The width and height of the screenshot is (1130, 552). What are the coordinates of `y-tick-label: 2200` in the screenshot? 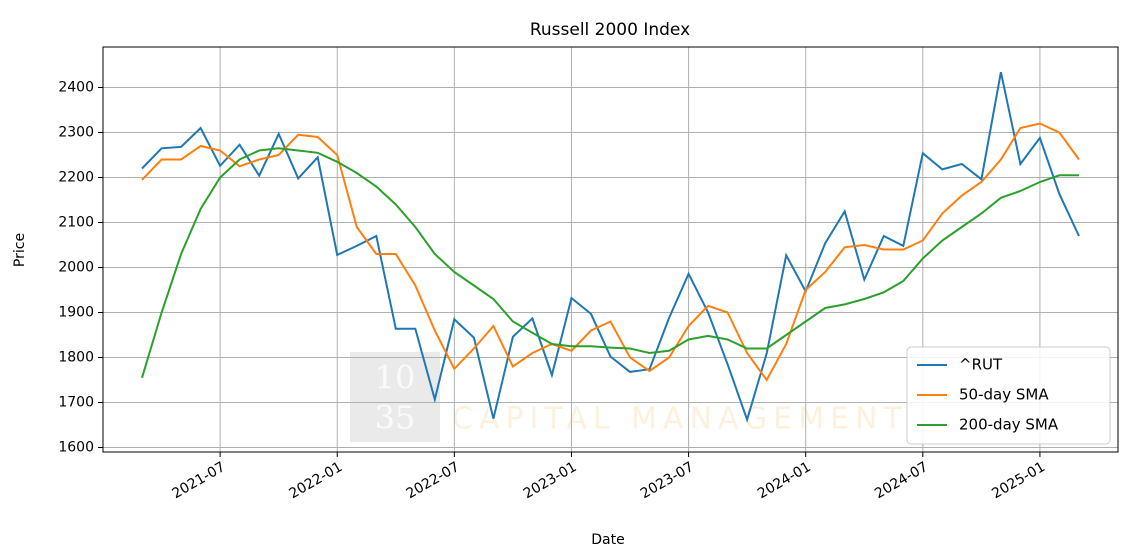 It's located at (76, 178).